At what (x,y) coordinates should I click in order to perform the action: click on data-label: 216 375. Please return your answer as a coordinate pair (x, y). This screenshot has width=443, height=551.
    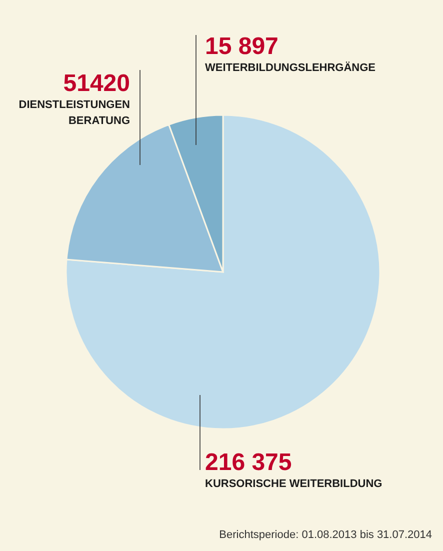
    Looking at the image, I should click on (248, 462).